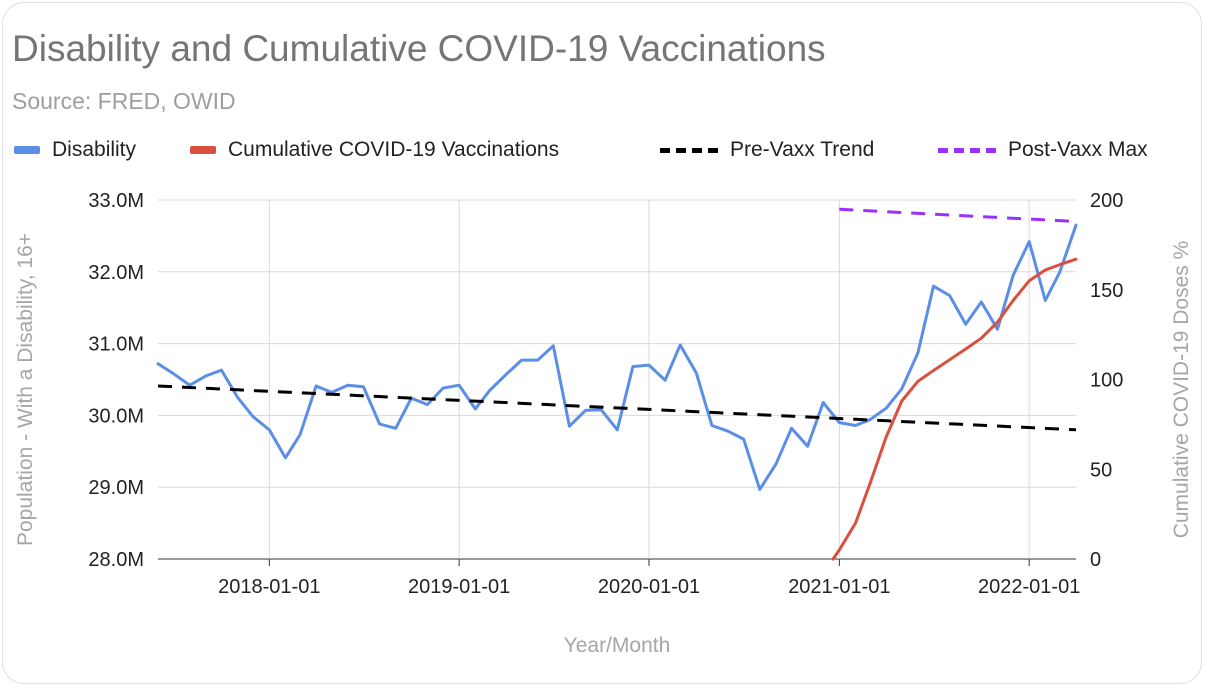 The width and height of the screenshot is (1208, 690). I want to click on x-tick-label: 2018-01-01, so click(269, 587).